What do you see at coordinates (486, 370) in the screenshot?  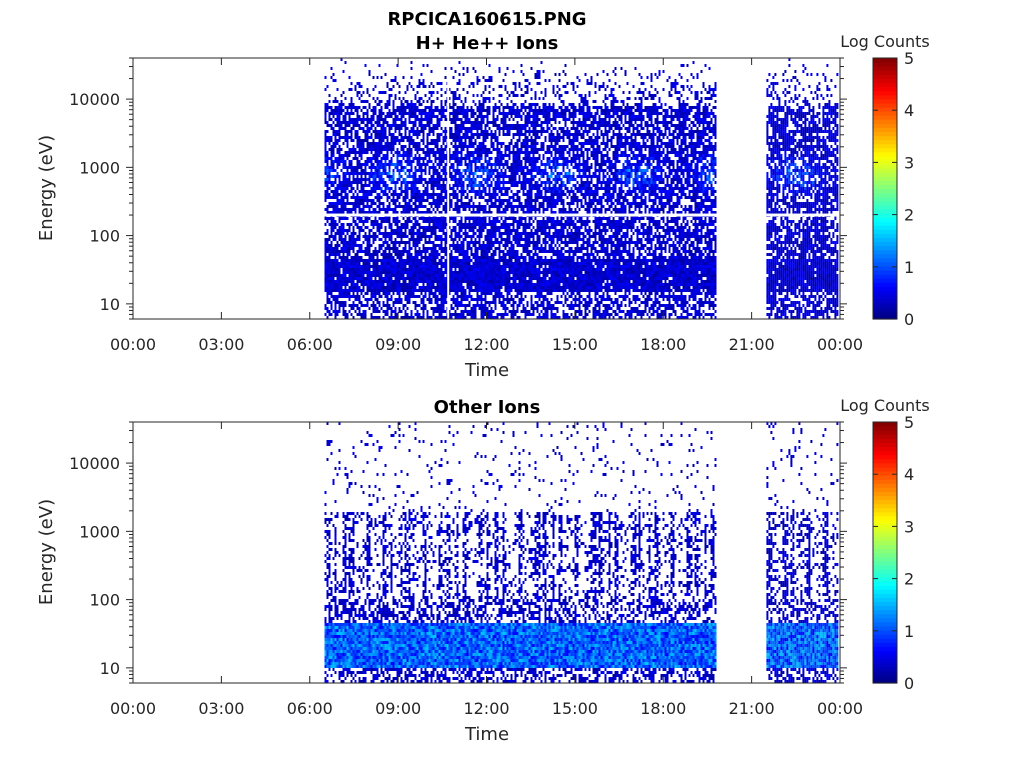 I see `panel-1-xlabel: Time` at bounding box center [486, 370].